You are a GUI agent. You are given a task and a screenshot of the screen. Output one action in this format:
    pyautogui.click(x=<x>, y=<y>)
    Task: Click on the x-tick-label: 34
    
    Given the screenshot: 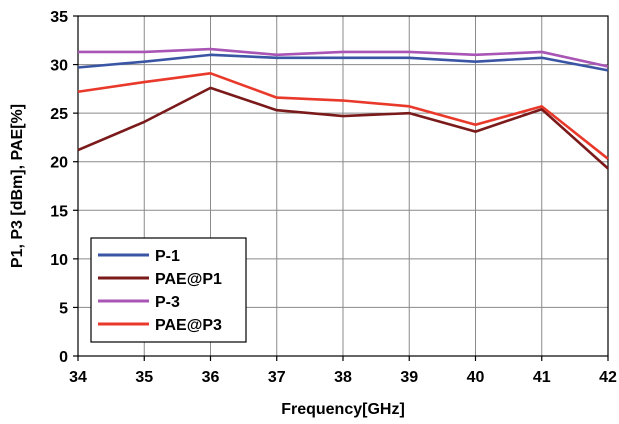 What is the action you would take?
    pyautogui.click(x=78, y=377)
    